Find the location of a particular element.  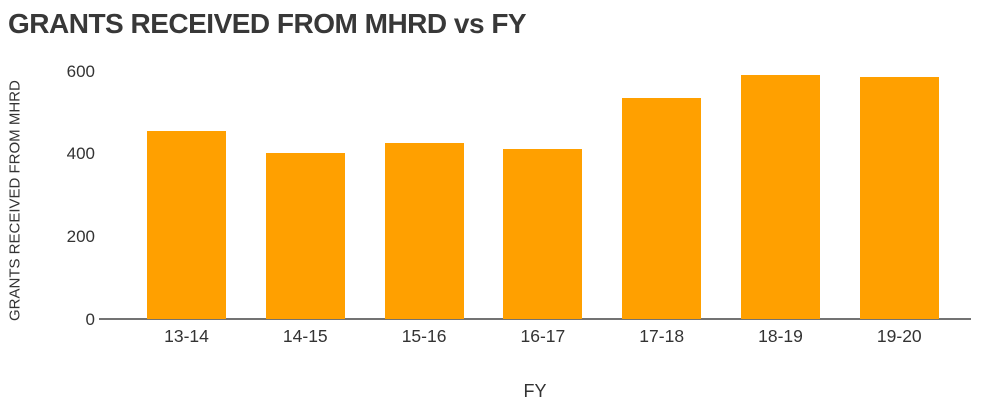

y-tick-200: 200 is located at coordinates (80, 237).